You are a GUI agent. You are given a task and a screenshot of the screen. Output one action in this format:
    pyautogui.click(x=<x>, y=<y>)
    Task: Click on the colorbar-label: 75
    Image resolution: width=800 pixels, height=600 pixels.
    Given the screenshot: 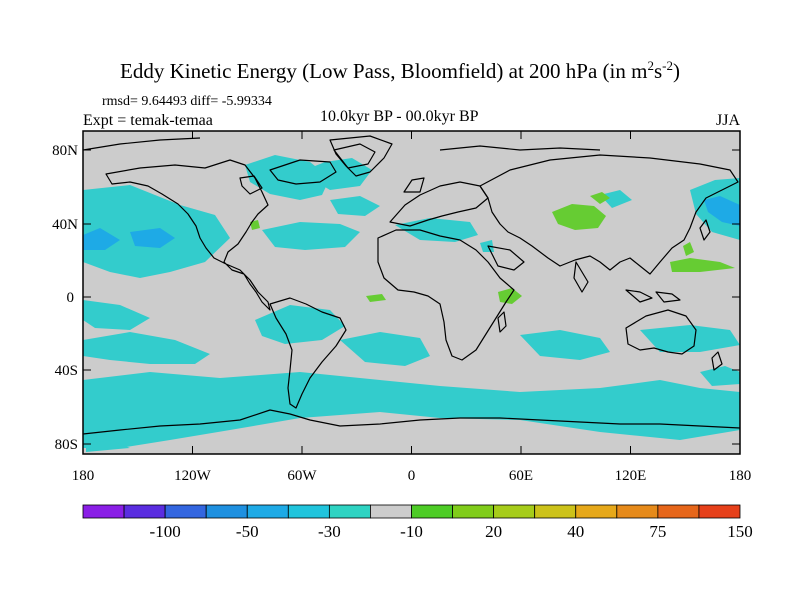 What is the action you would take?
    pyautogui.click(x=657, y=531)
    